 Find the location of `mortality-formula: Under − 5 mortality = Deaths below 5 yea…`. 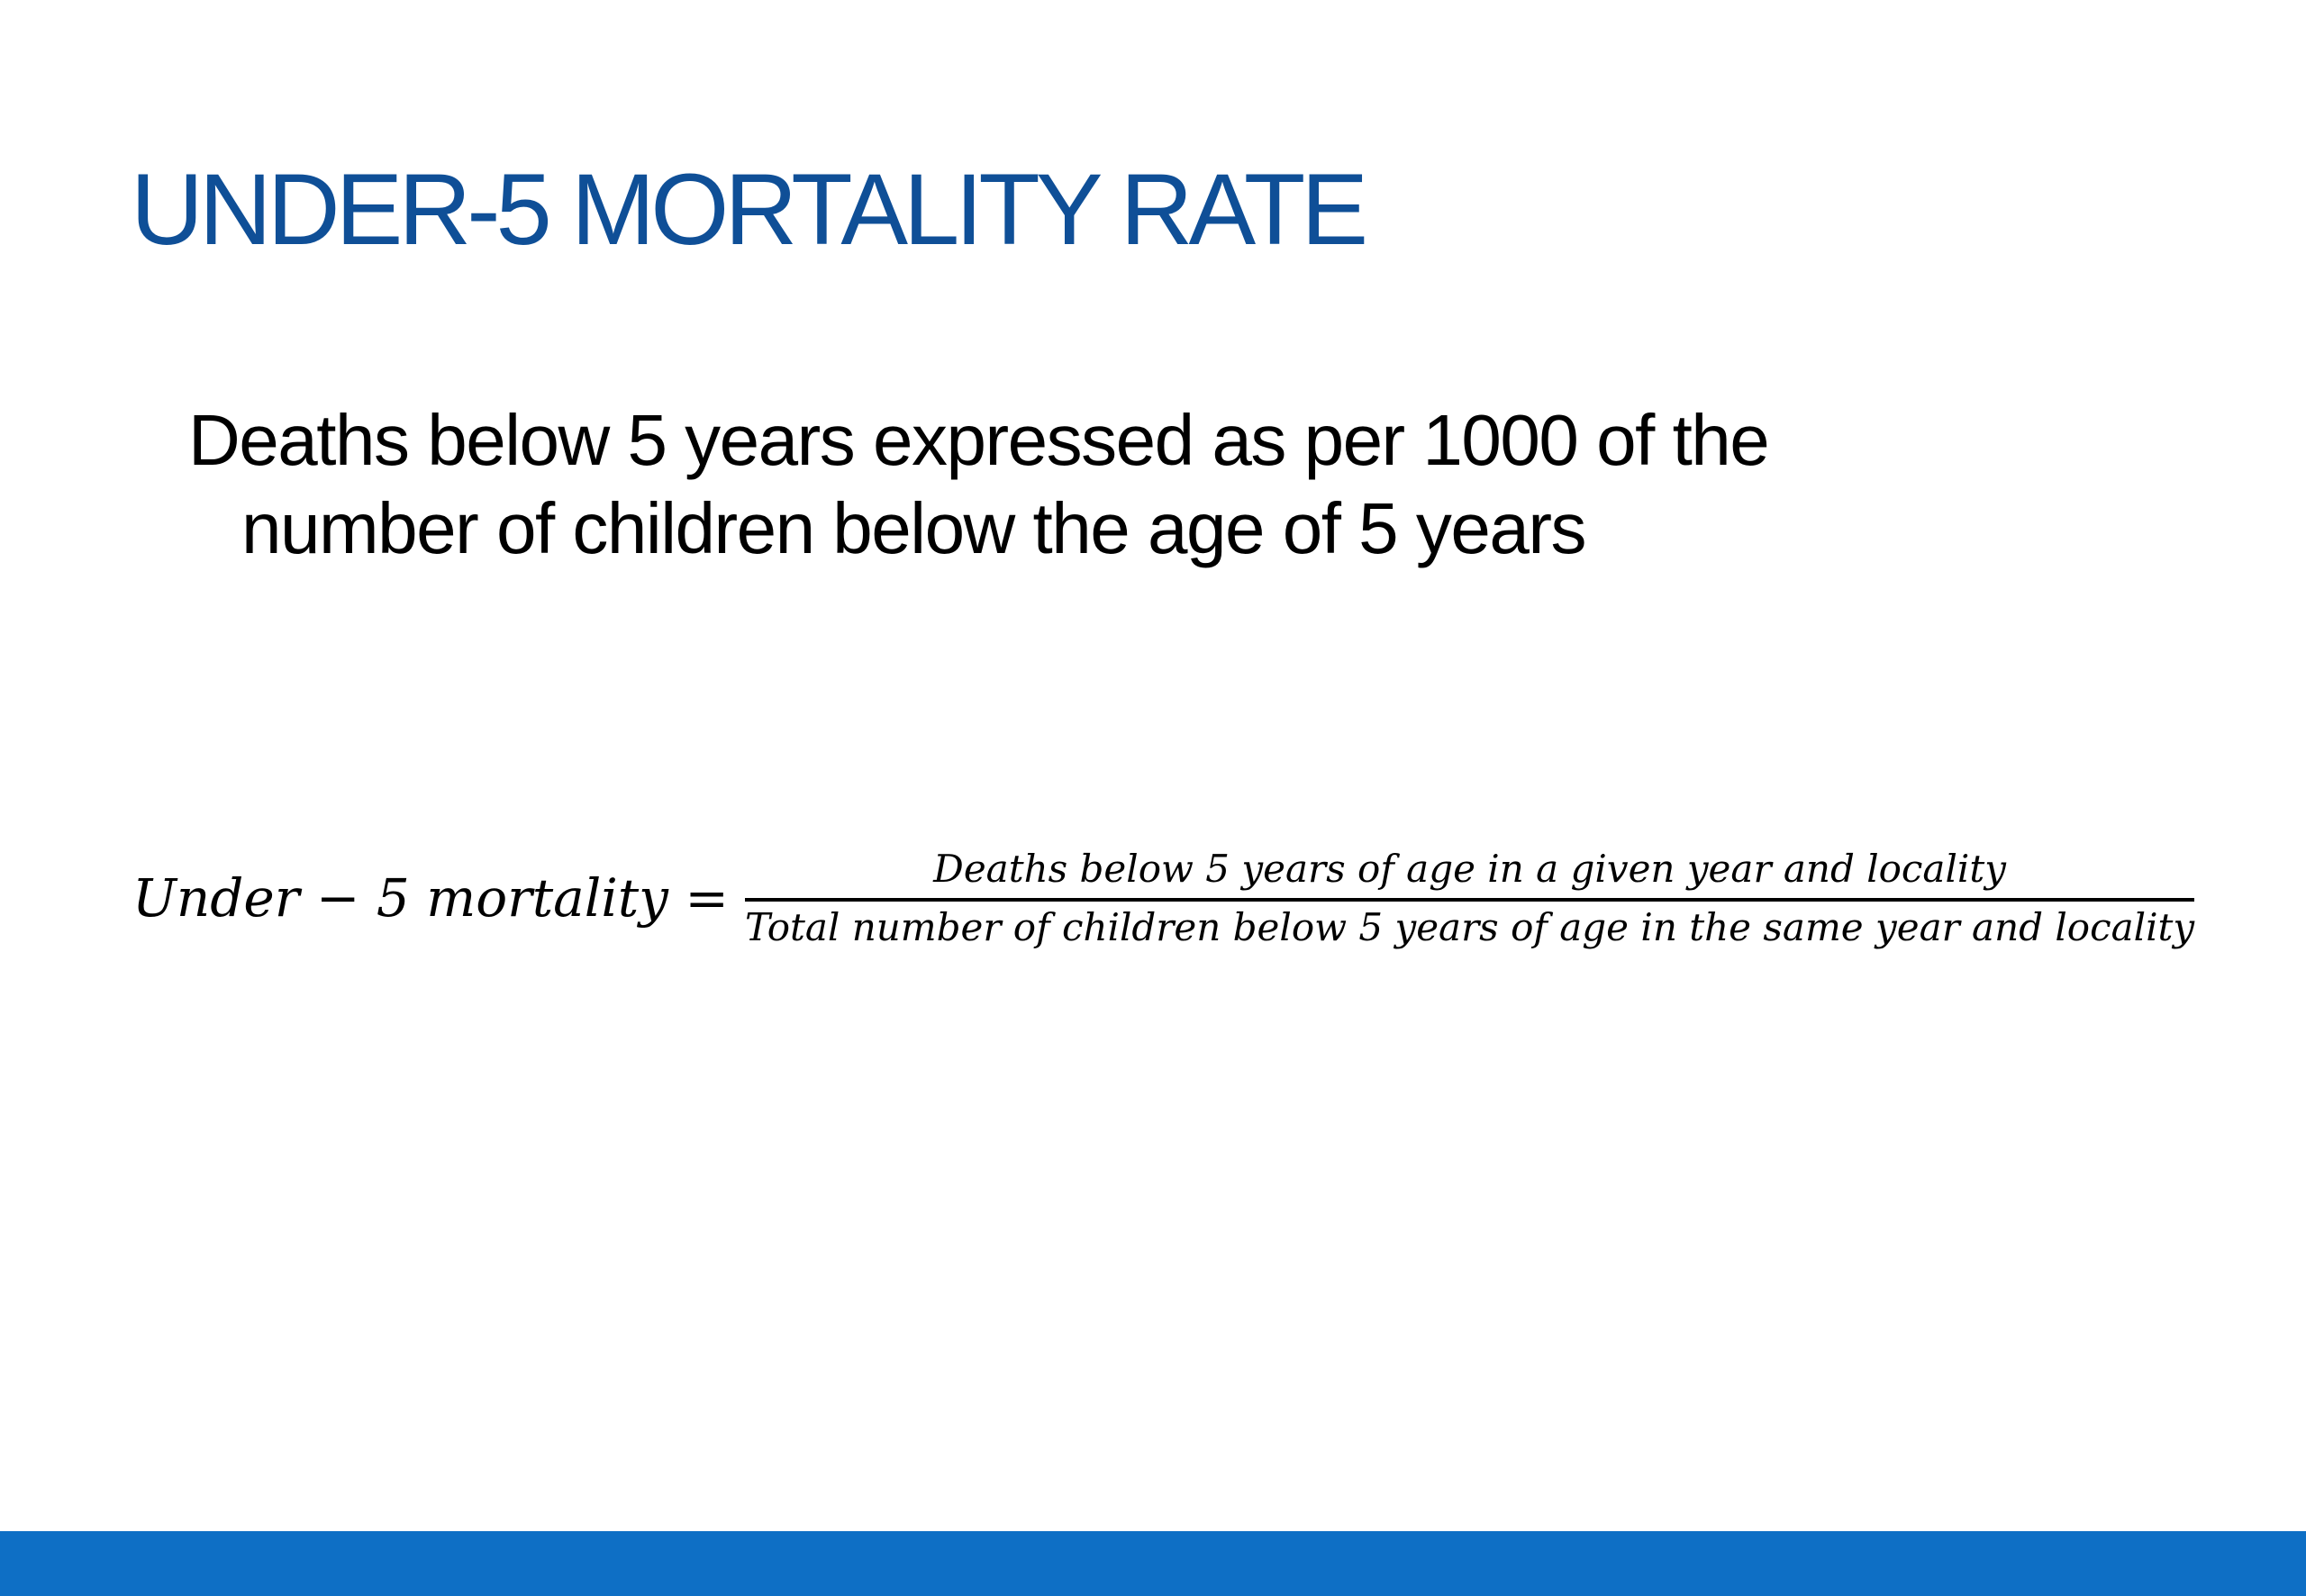

mortality-formula: Under − 5 mortality = Deaths below 5 yea… is located at coordinates (1163, 898).